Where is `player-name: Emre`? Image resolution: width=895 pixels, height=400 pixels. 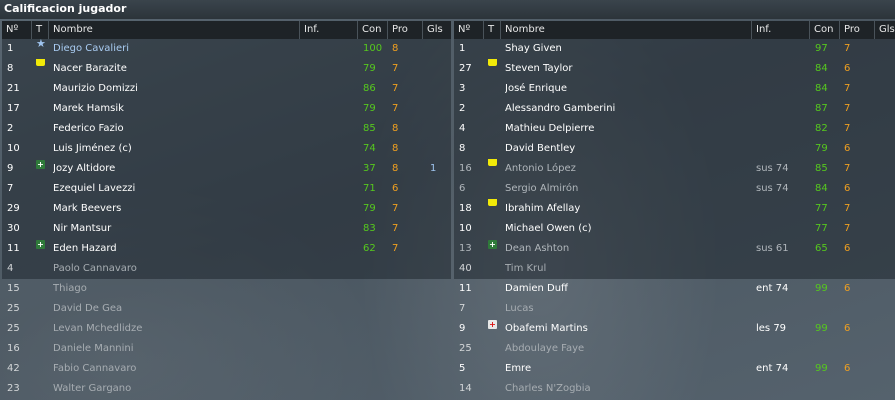
player-name: Emre is located at coordinates (518, 368).